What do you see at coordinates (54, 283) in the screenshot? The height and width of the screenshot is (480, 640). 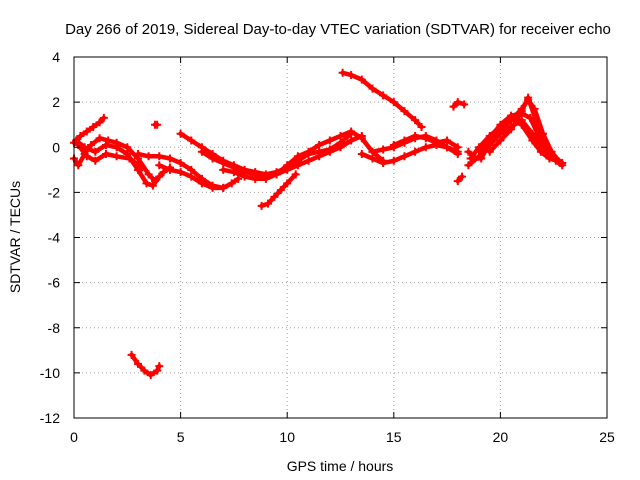 I see `y-tick-label: -6` at bounding box center [54, 283].